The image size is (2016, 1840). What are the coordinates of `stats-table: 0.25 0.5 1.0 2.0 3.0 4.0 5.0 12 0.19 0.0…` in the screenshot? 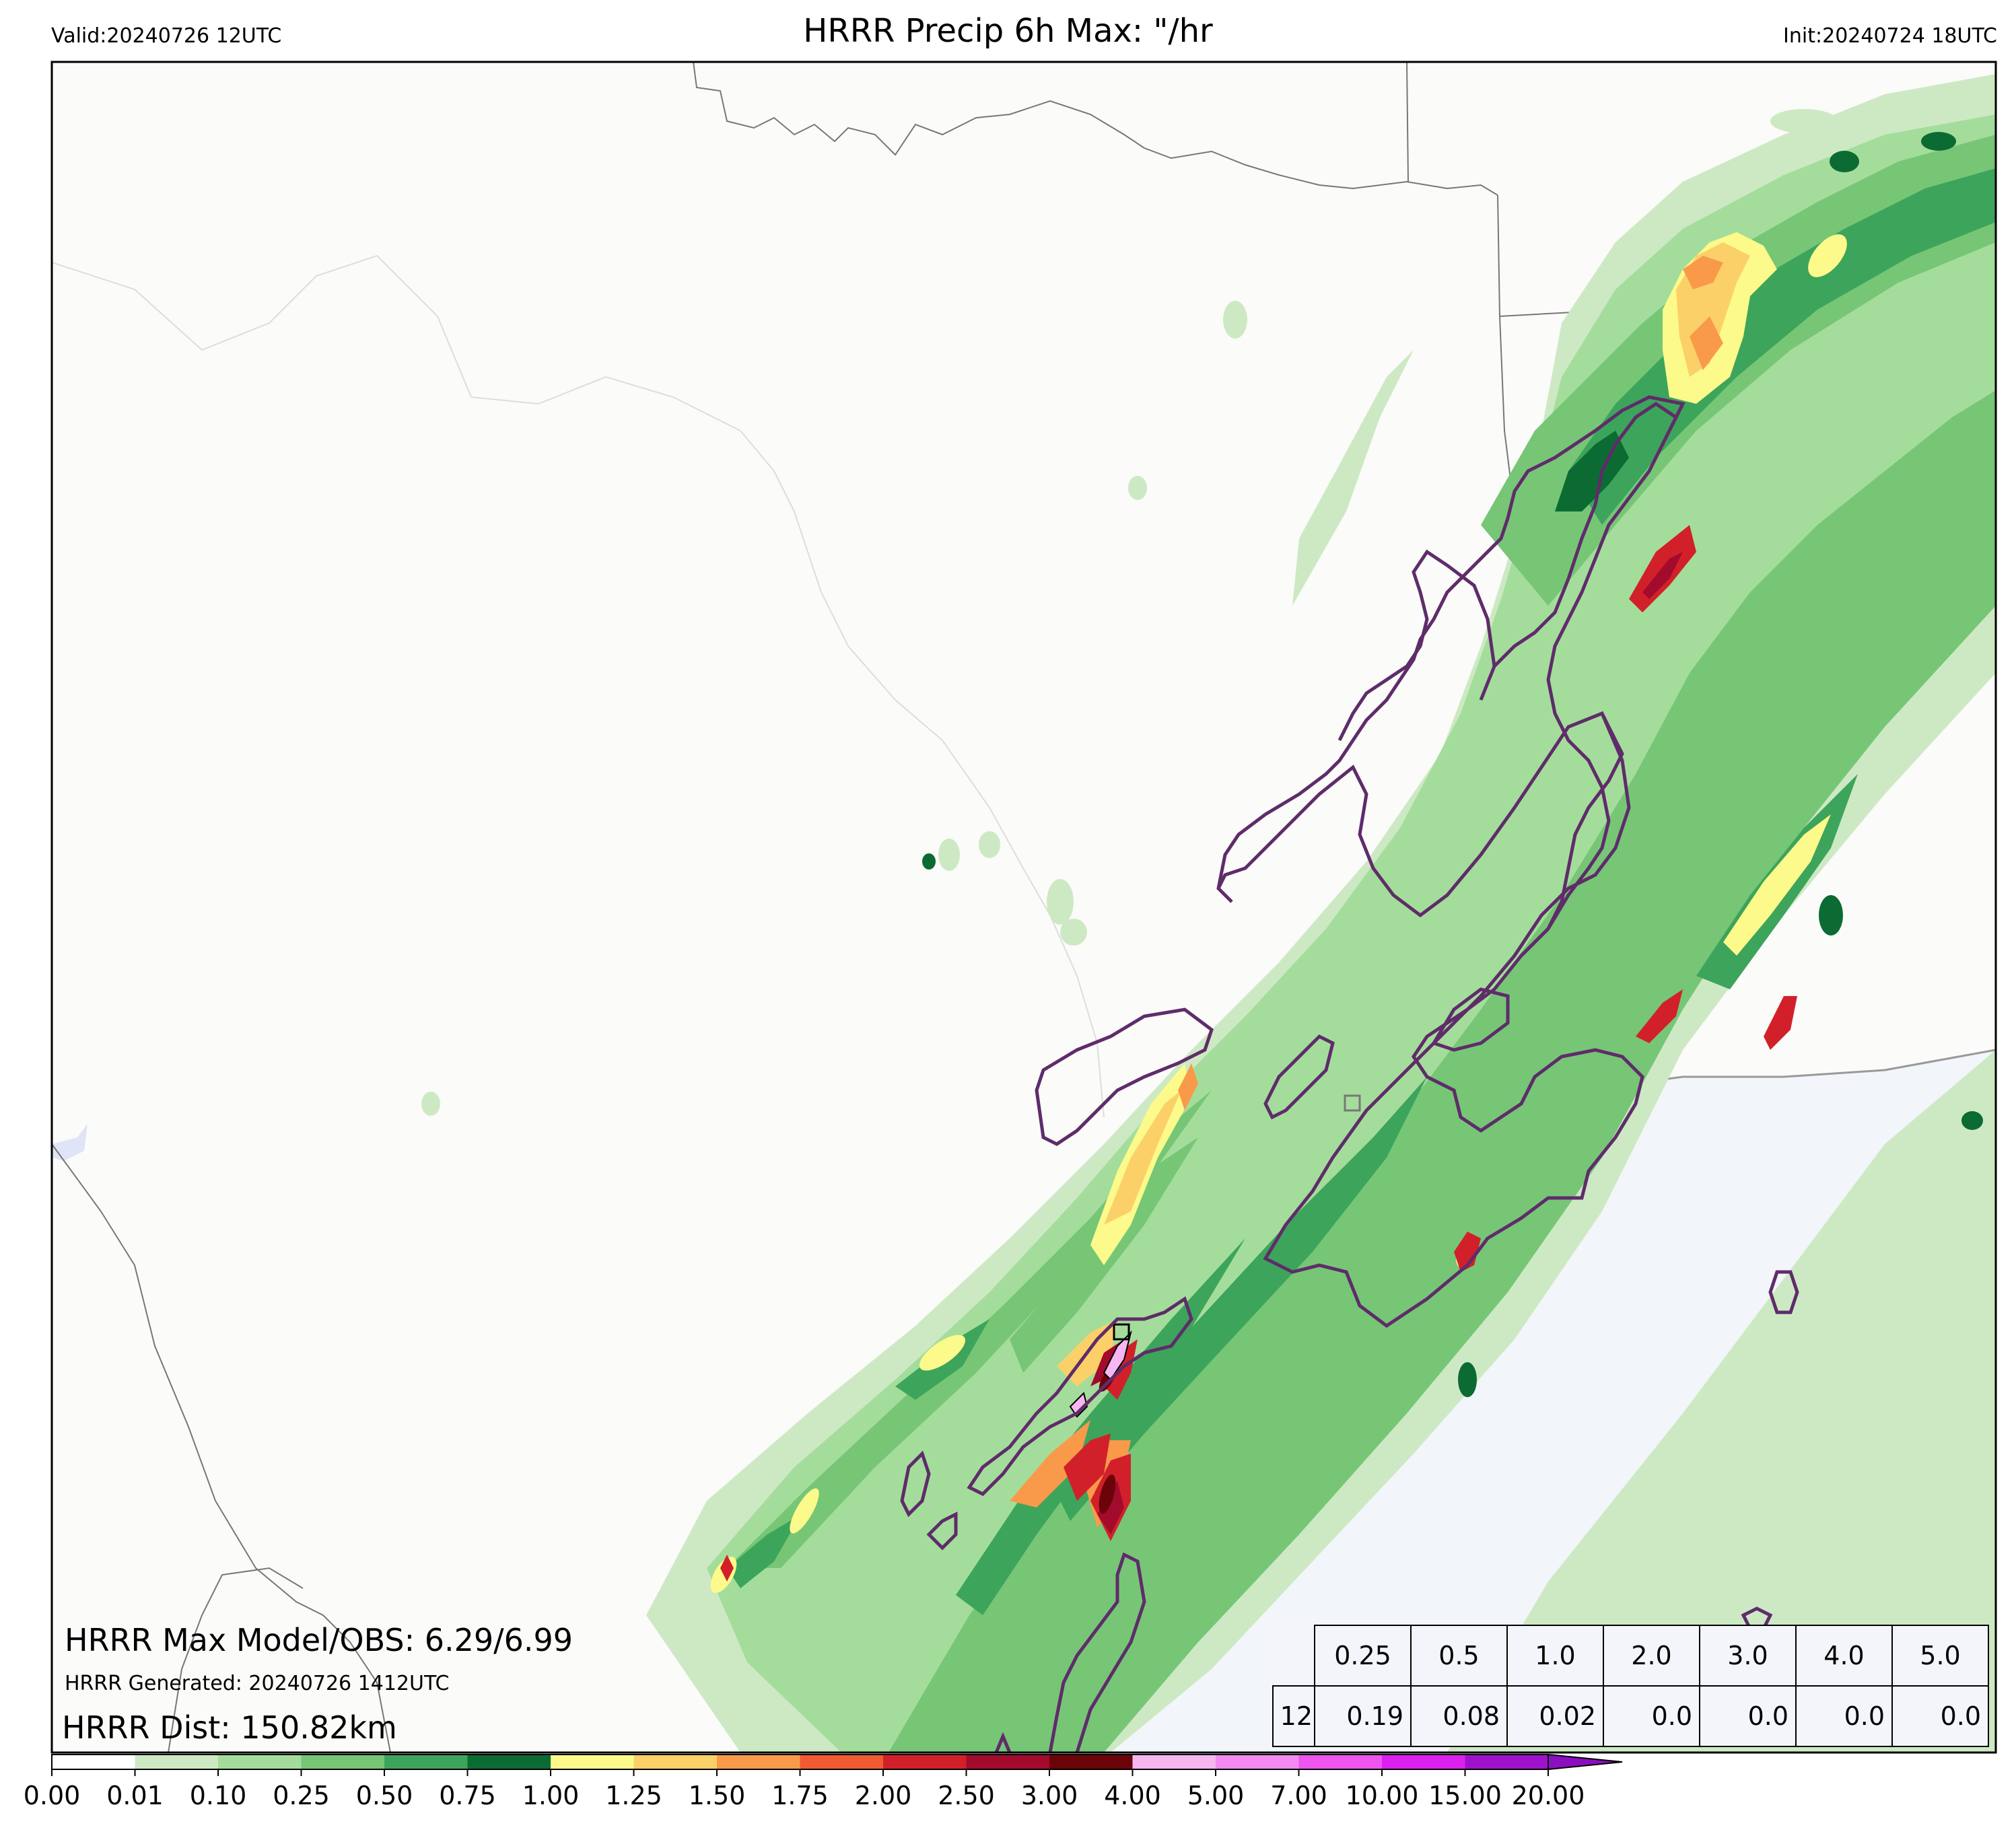 It's located at (1630, 1686).